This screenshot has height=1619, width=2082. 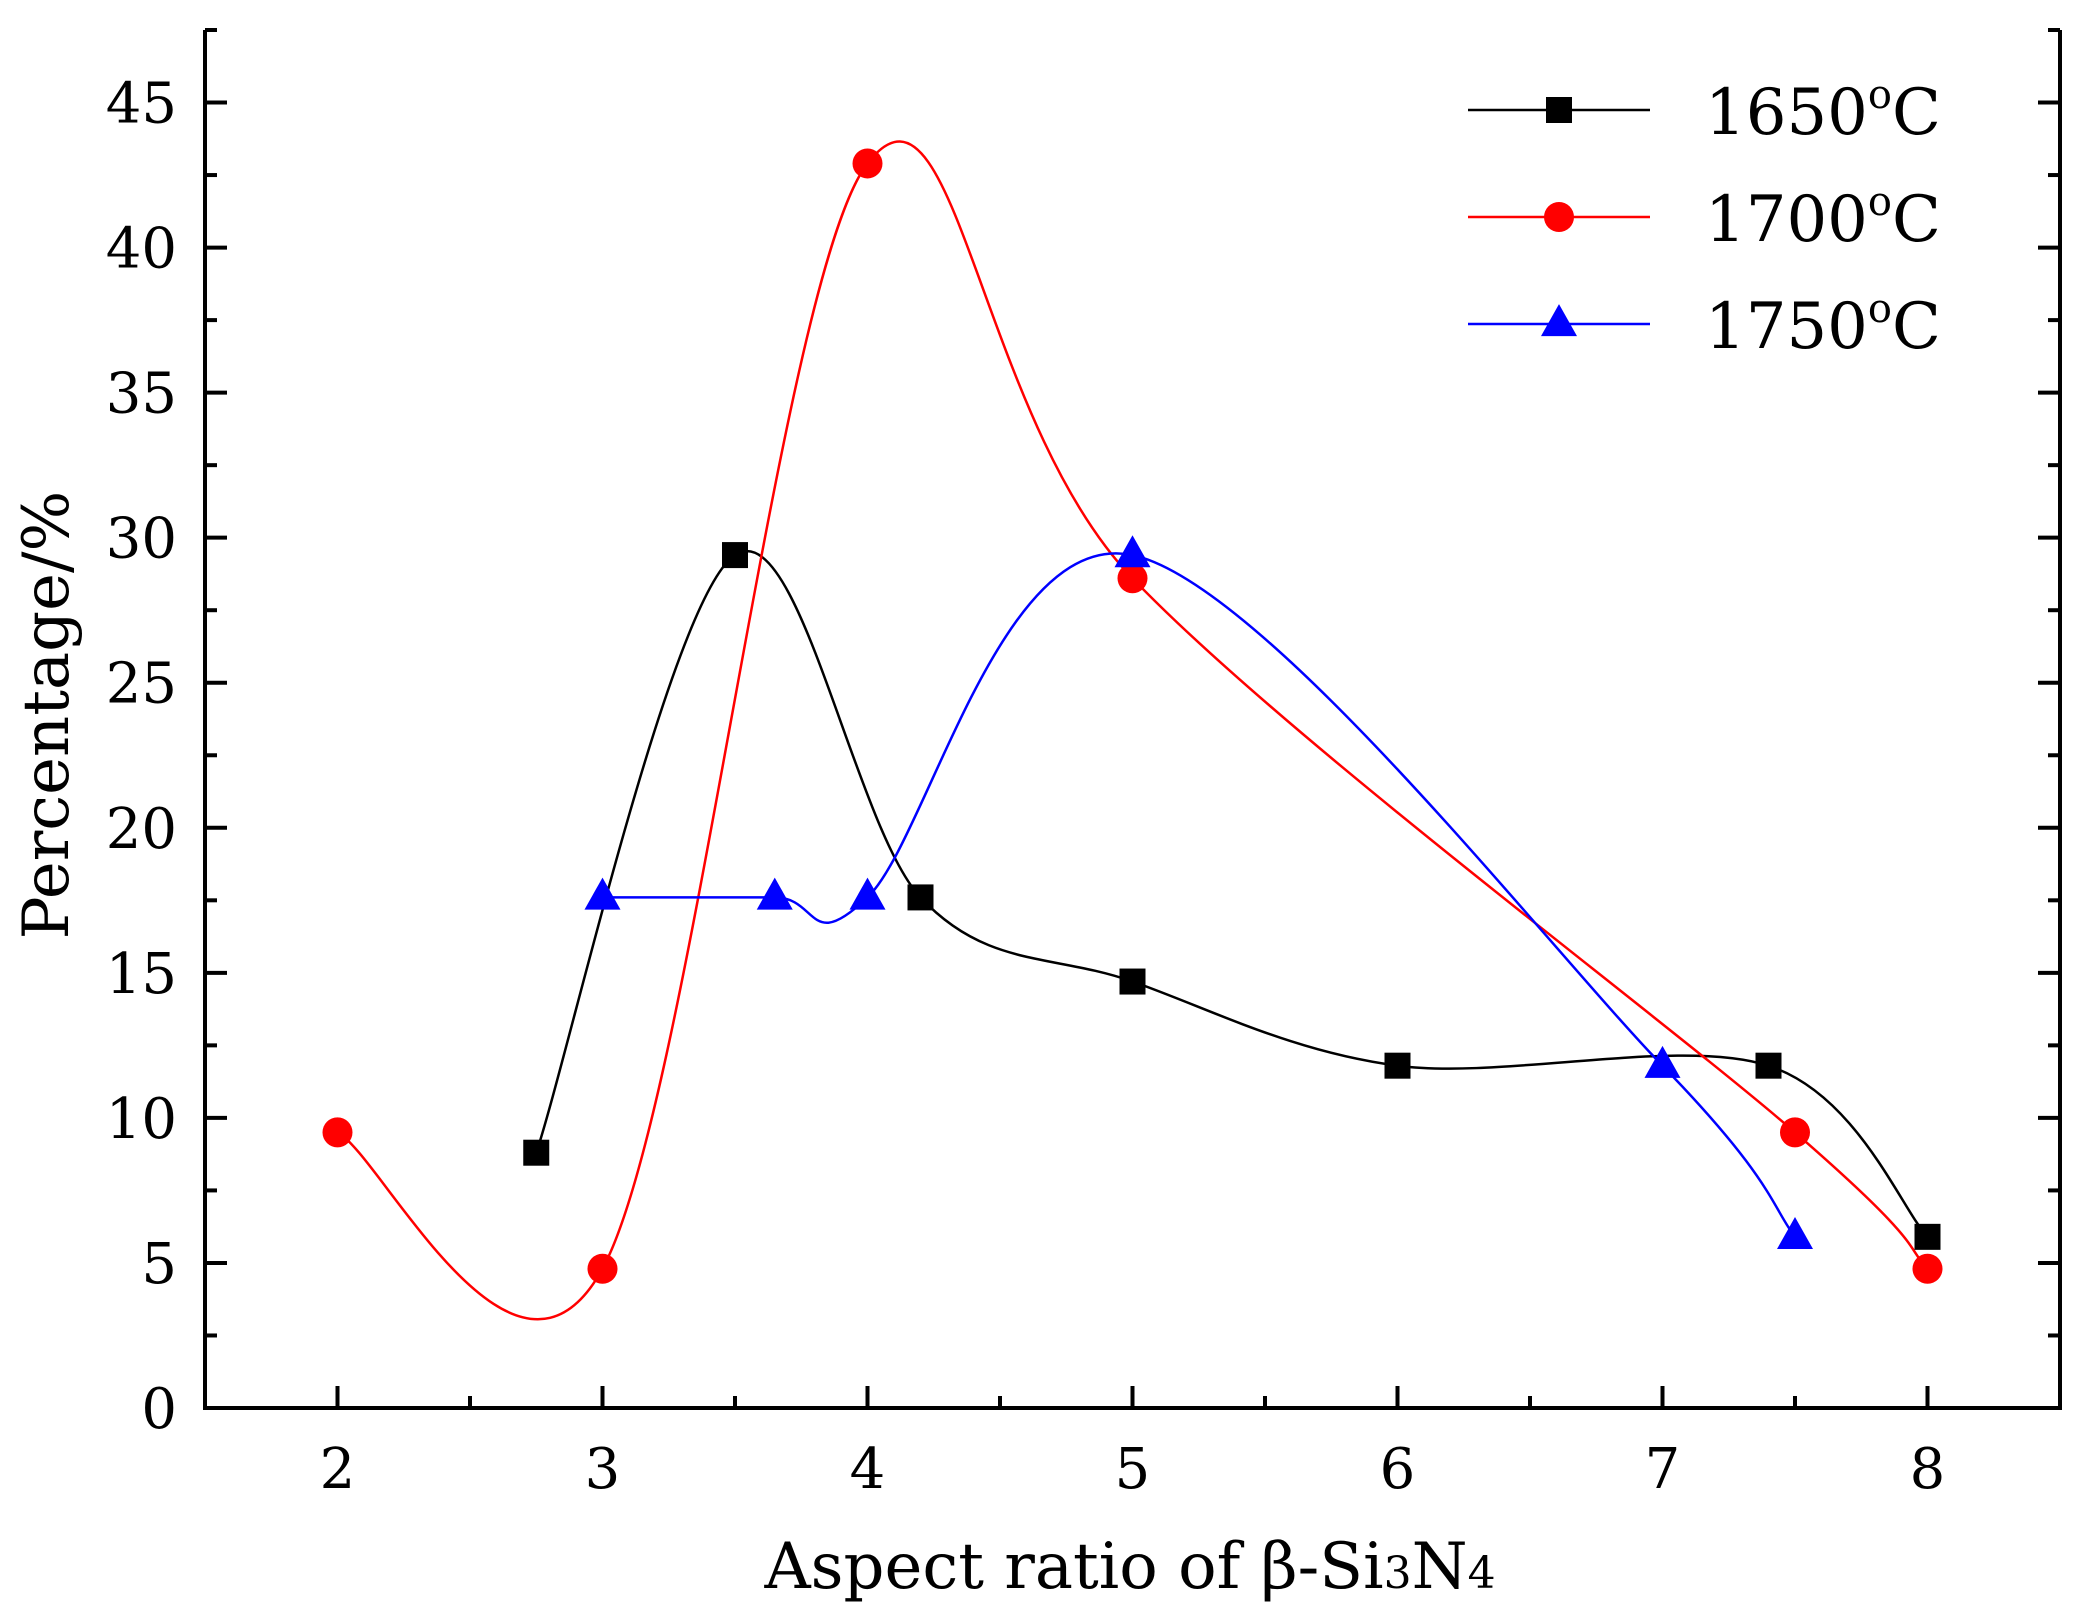 What do you see at coordinates (1482, 1573) in the screenshot?
I see `x-axis-title-subscript-4: 4` at bounding box center [1482, 1573].